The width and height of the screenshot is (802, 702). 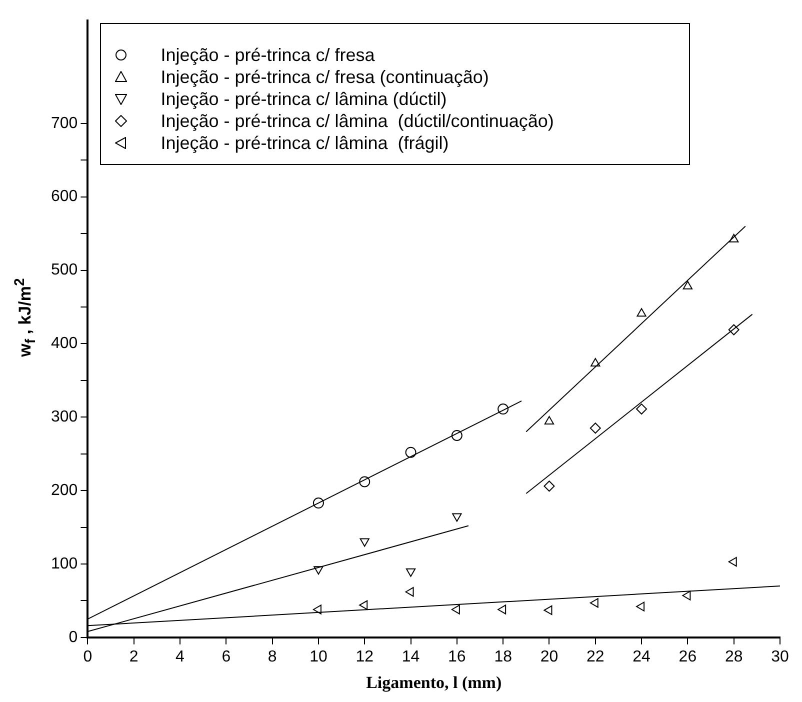 I want to click on x-tick-label: 10, so click(x=319, y=657).